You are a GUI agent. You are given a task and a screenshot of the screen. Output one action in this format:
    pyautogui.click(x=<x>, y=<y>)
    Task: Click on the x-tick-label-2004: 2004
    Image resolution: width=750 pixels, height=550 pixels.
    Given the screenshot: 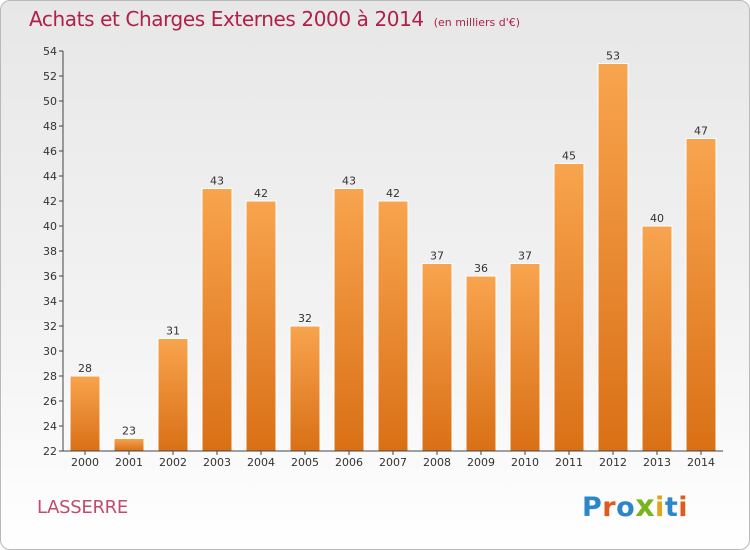 What is the action you would take?
    pyautogui.click(x=261, y=462)
    